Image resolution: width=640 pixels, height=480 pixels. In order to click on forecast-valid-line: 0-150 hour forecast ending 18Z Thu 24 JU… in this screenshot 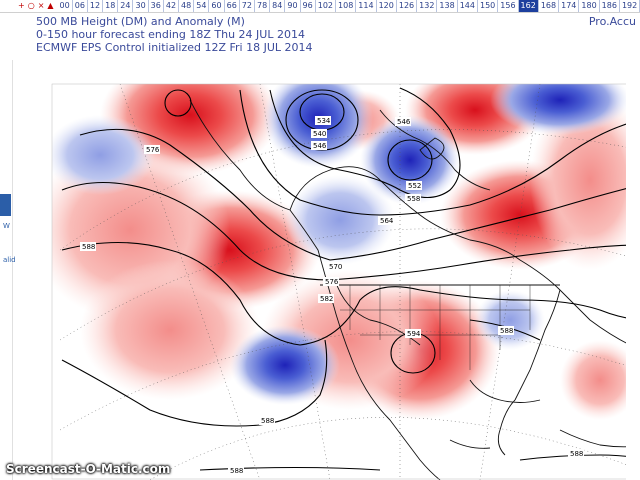, I will do `click(170, 34)`.